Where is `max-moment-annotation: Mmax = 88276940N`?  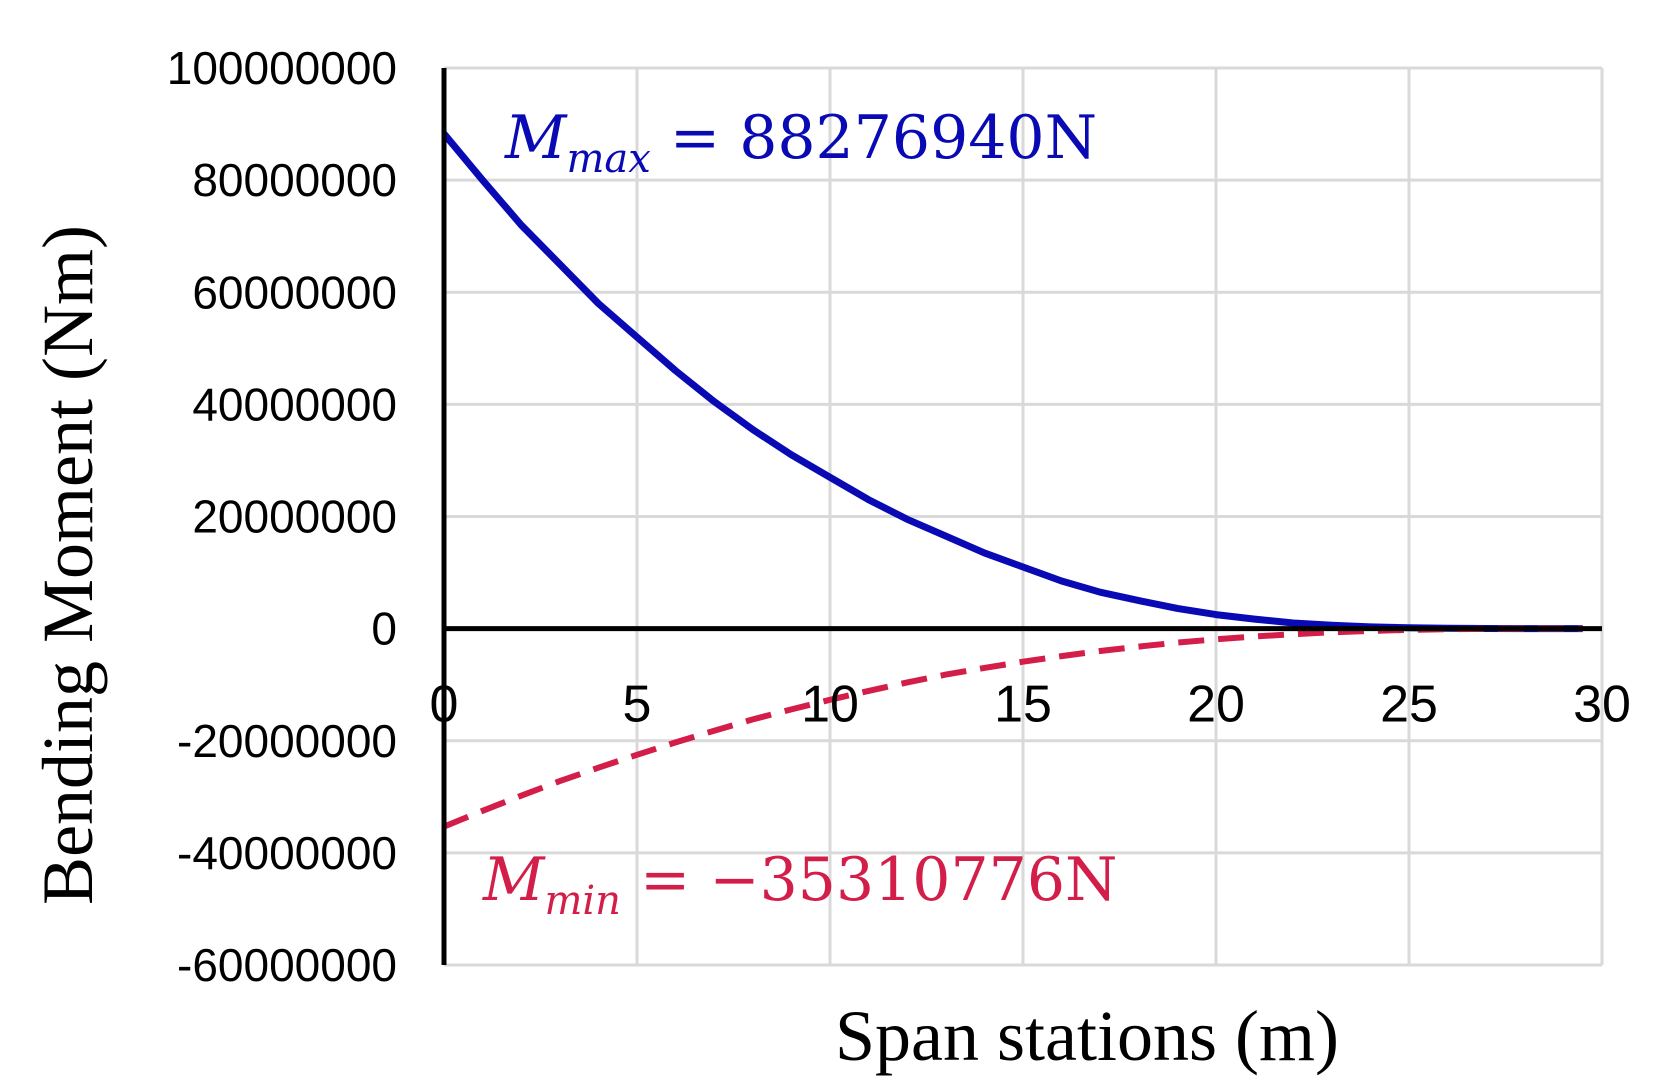
max-moment-annotation: Mmax = 88276940N is located at coordinates (800, 142).